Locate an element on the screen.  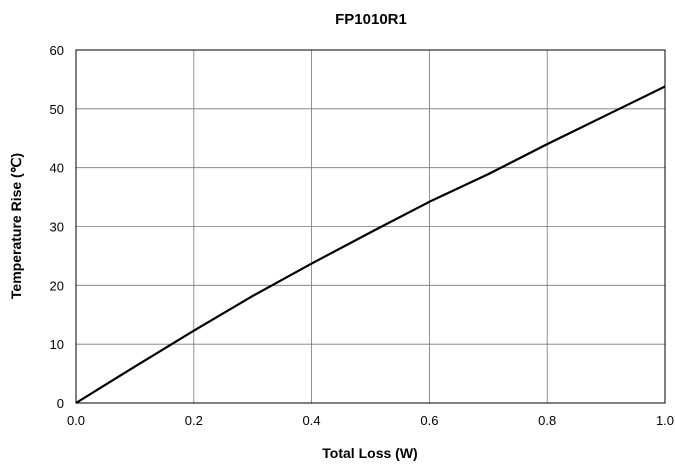
x-tick-label: 0.4 is located at coordinates (312, 420).